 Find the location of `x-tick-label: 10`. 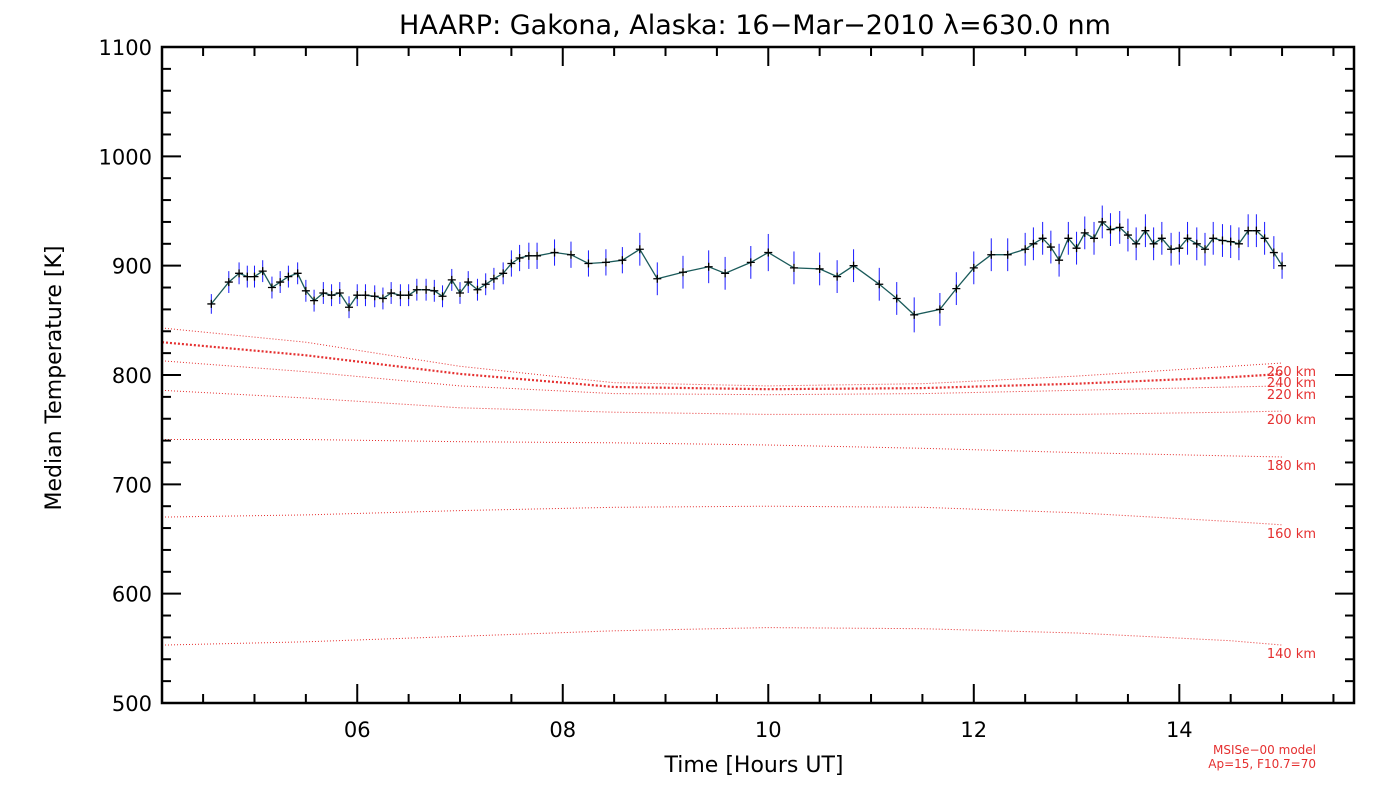

x-tick-label: 10 is located at coordinates (768, 730).